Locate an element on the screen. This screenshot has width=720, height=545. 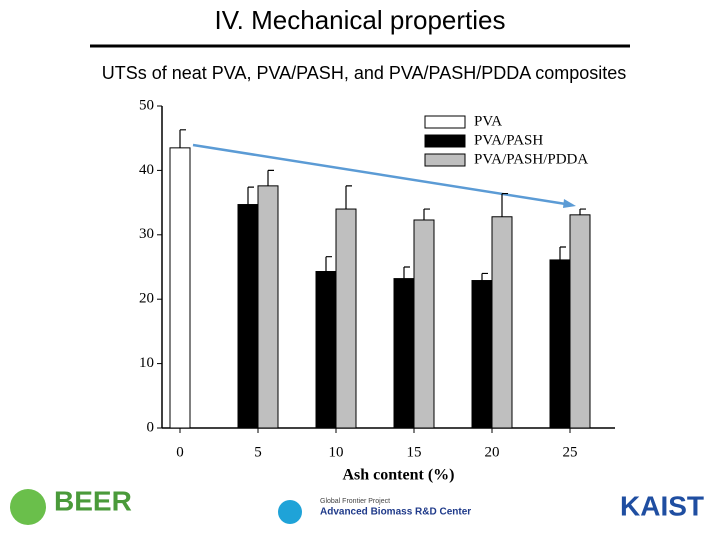
logo-text: BEER is located at coordinates (93, 500).